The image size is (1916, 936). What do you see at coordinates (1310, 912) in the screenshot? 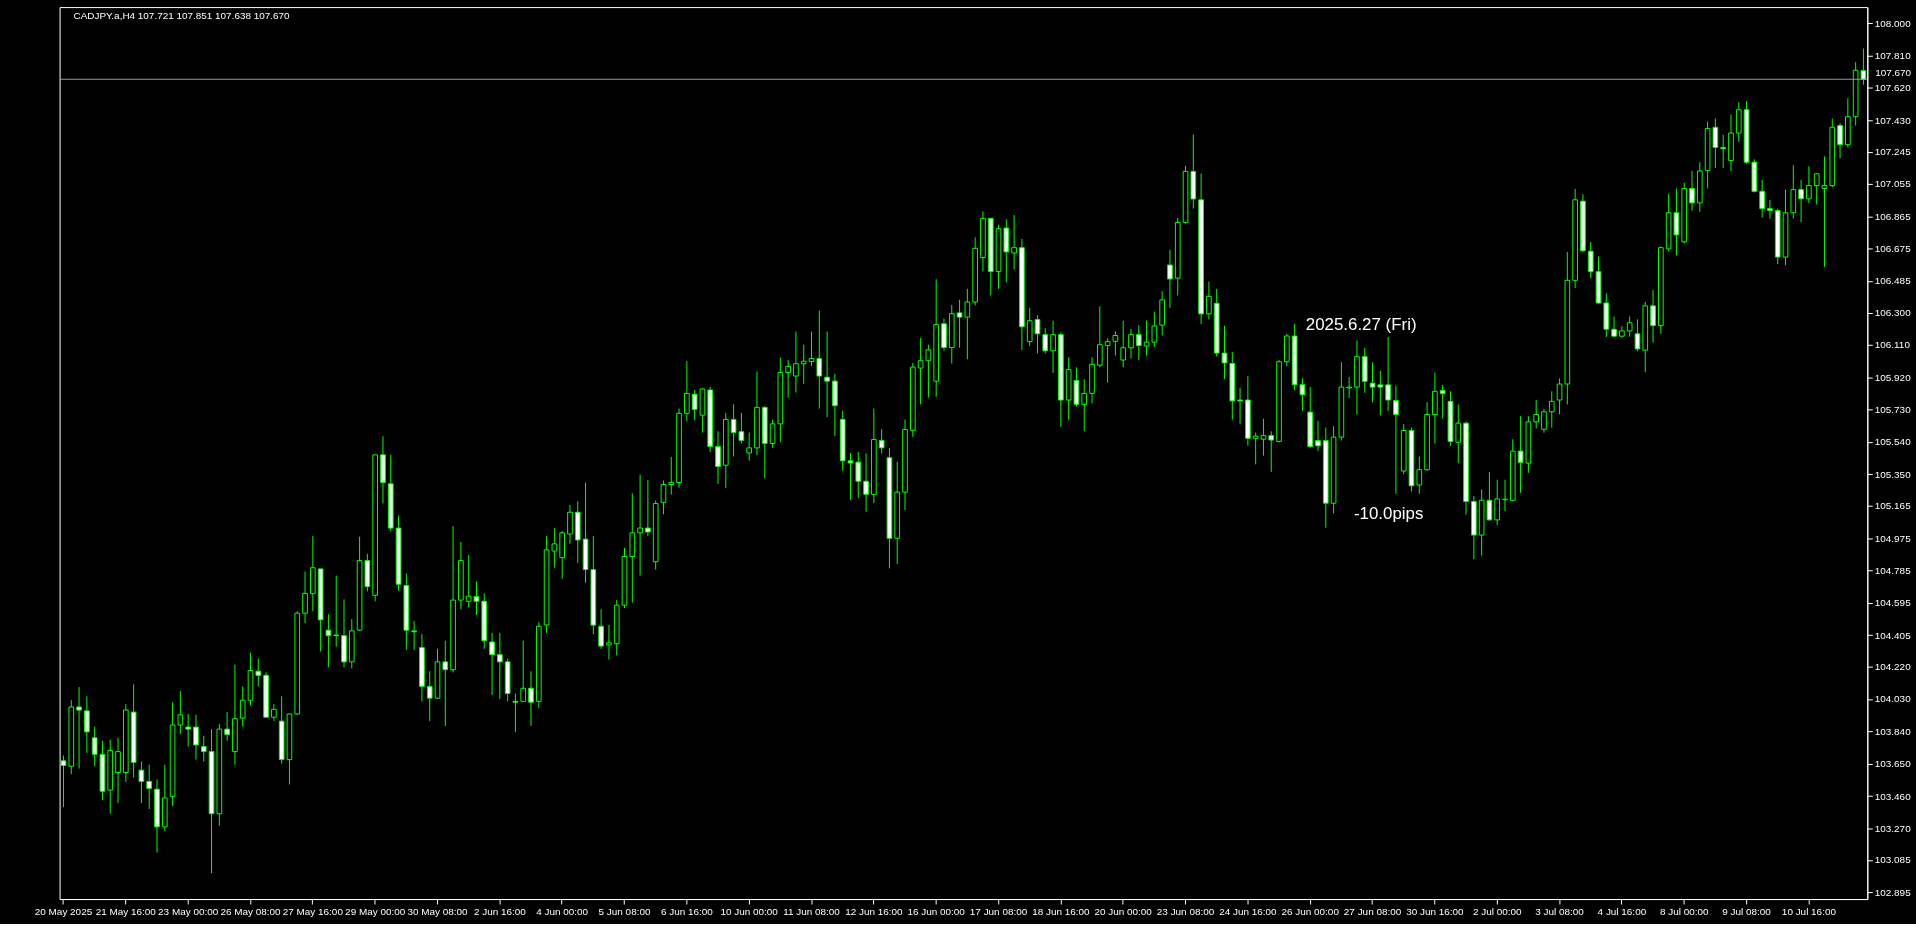
I see `x-tick-label: 26 Jun 00:00` at bounding box center [1310, 912].